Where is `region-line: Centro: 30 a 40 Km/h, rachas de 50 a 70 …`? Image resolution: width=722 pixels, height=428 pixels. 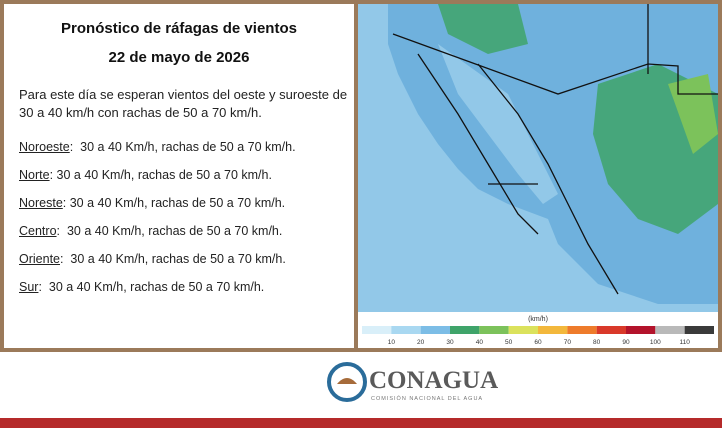 region-line: Centro: 30 a 40 Km/h, rachas de 50 a 70 … is located at coordinates (150, 231).